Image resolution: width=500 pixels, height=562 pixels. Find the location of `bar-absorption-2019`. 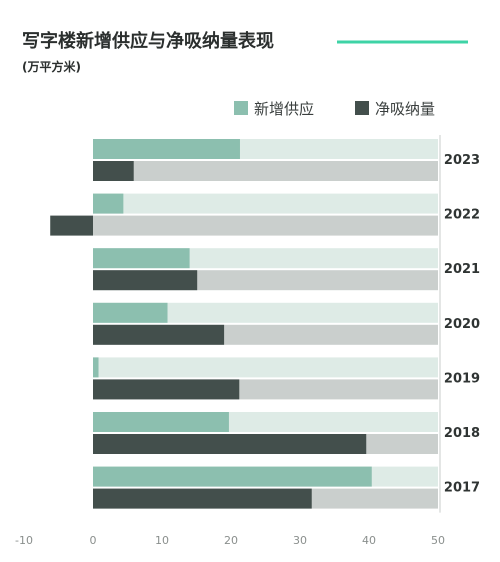

bar-absorption-2019 is located at coordinates (166, 389).